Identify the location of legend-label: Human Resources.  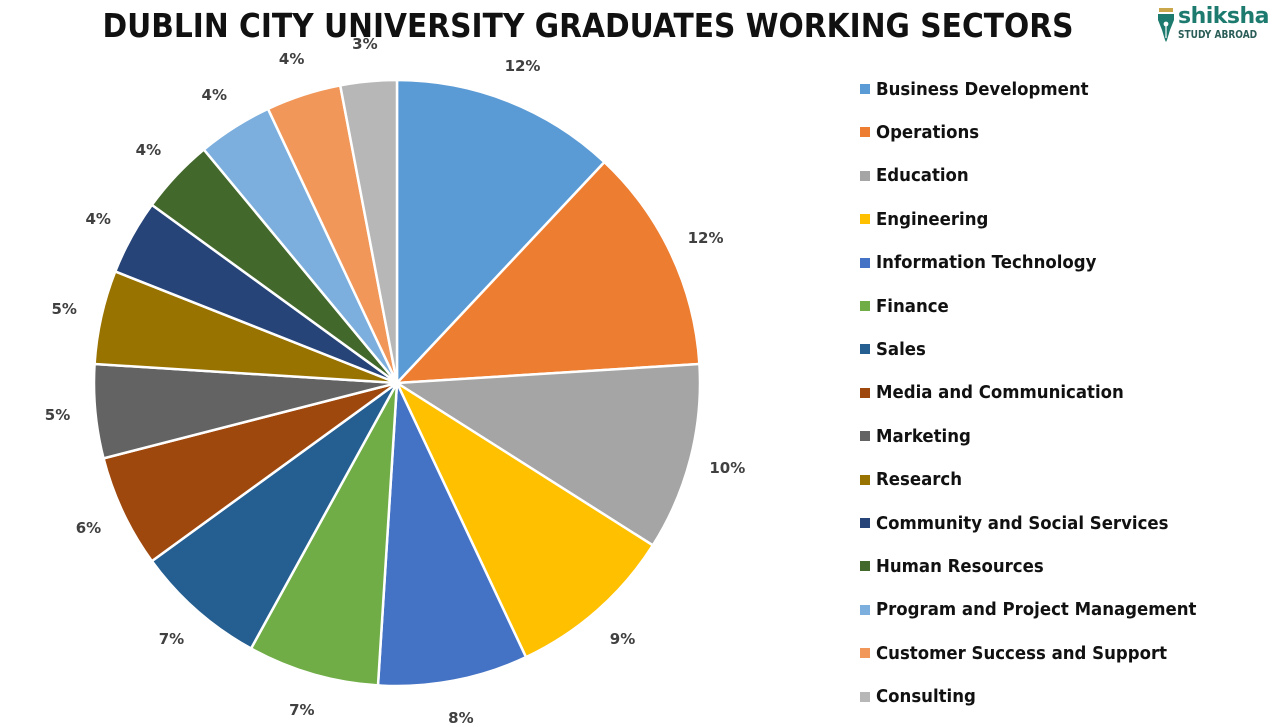
(960, 566).